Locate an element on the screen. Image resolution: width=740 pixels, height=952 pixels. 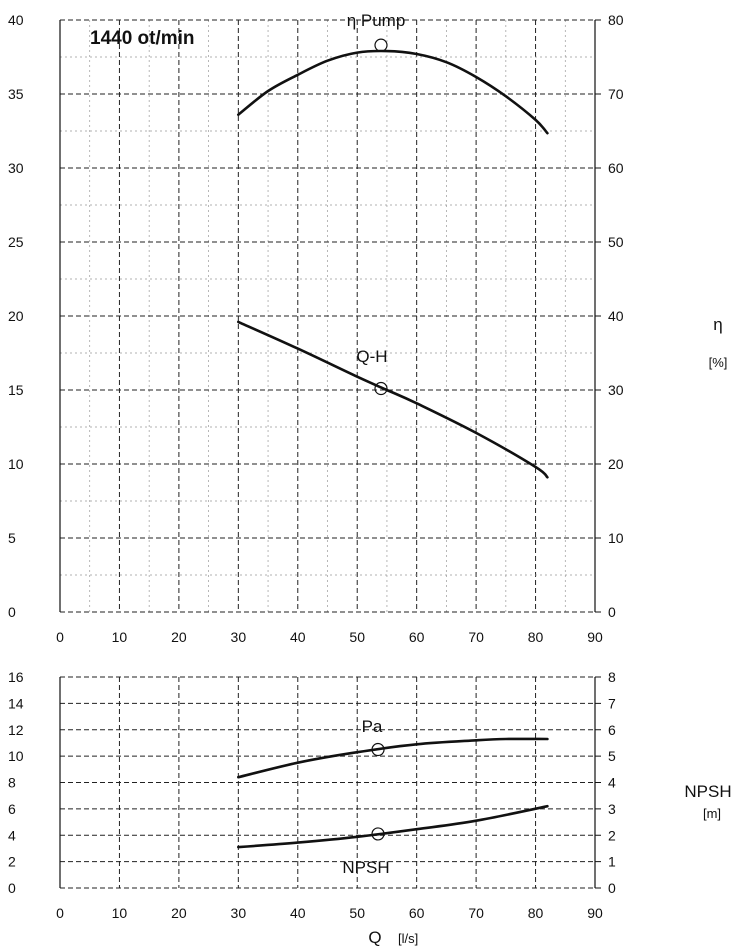
y-tick-label: 35 is located at coordinates (16, 94).